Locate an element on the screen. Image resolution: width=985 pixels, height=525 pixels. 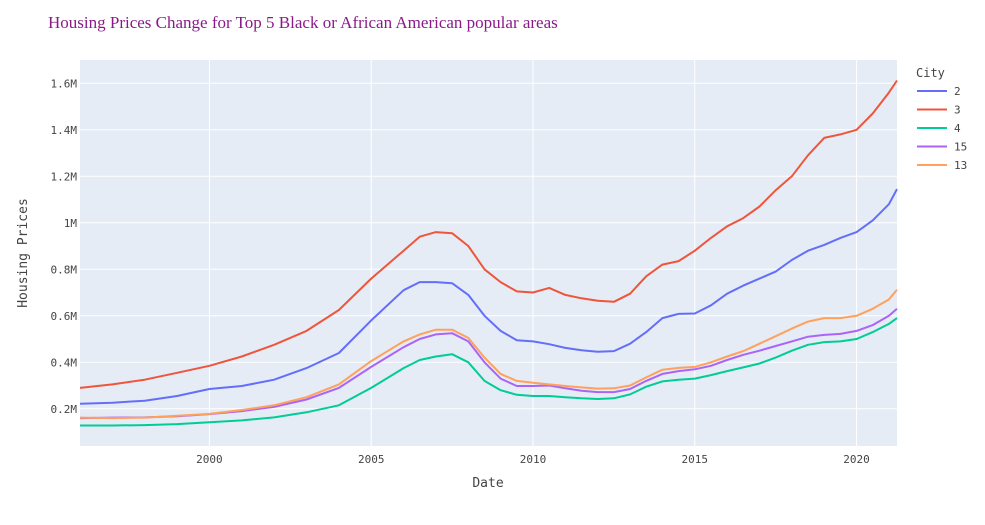
x-tick-label: 2010 is located at coordinates (533, 459).